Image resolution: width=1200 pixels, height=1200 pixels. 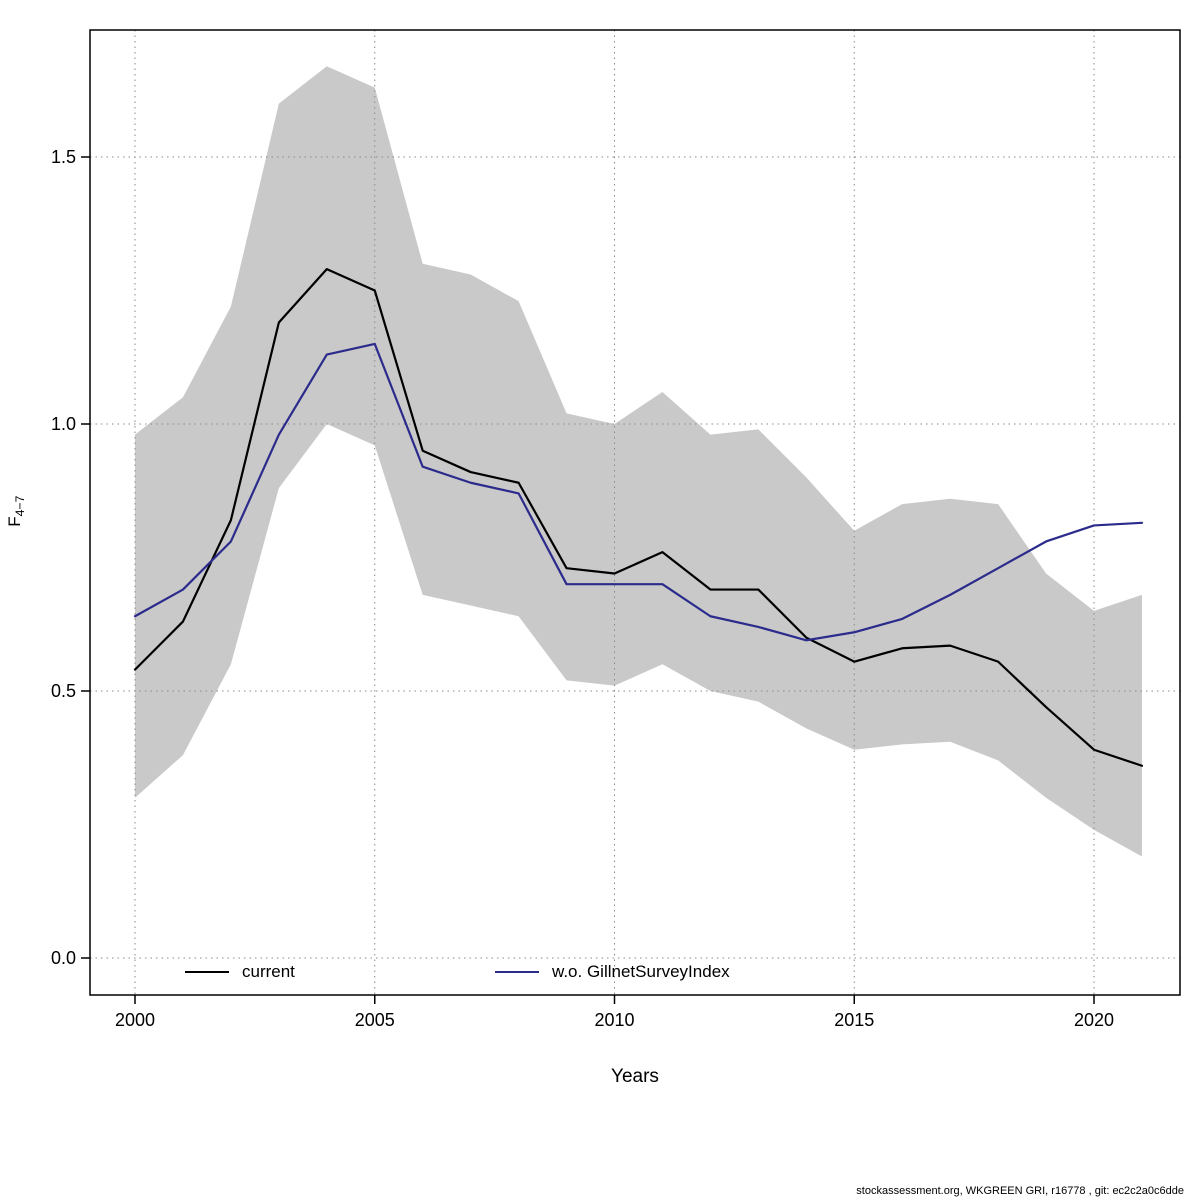 What do you see at coordinates (63, 958) in the screenshot?
I see `y-tick-label: 0.0` at bounding box center [63, 958].